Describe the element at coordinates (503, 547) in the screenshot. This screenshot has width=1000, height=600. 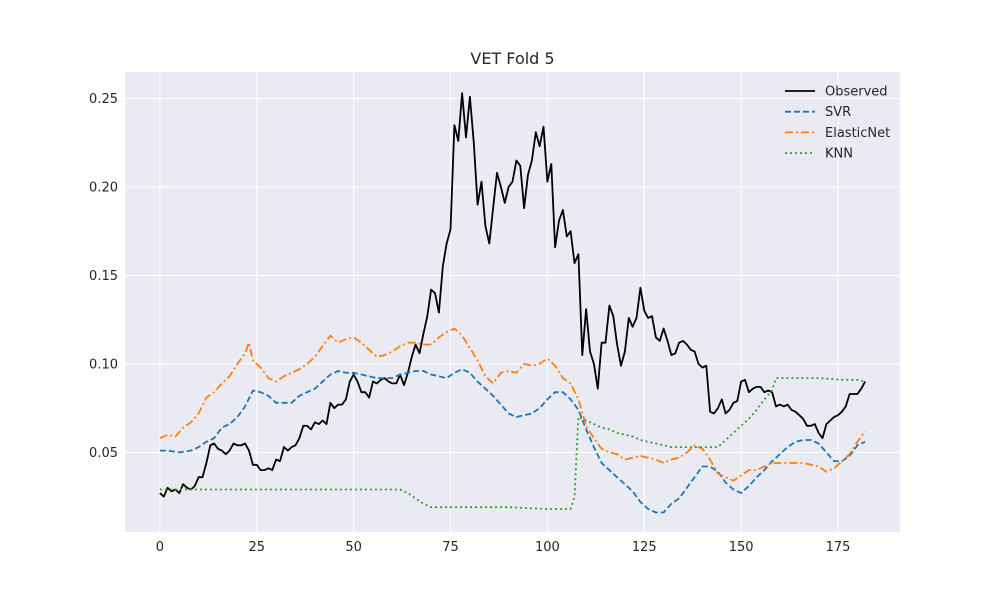
I see `x-tick-labels: 0 25 50 75 100 125 150 175` at that location.